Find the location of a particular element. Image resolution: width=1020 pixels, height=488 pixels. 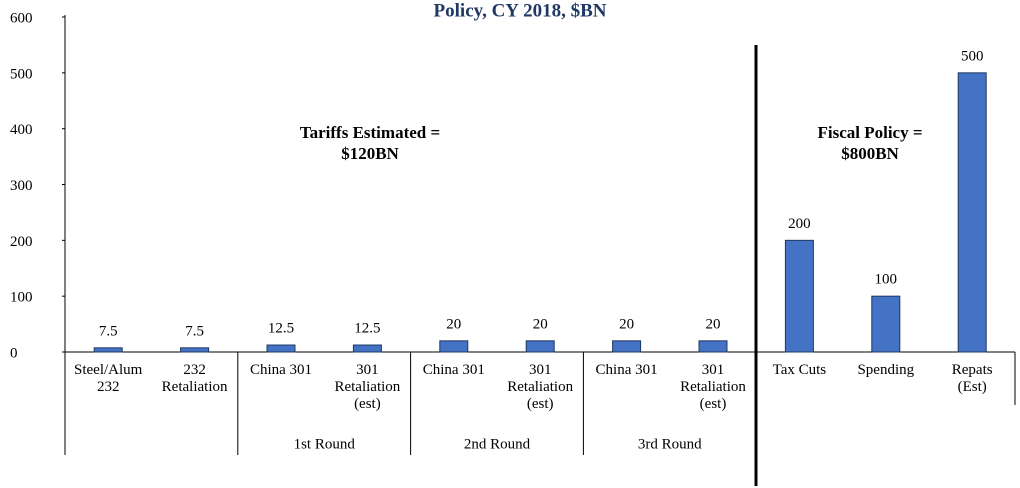

x-tick-label: Repats (Est) is located at coordinates (972, 378).